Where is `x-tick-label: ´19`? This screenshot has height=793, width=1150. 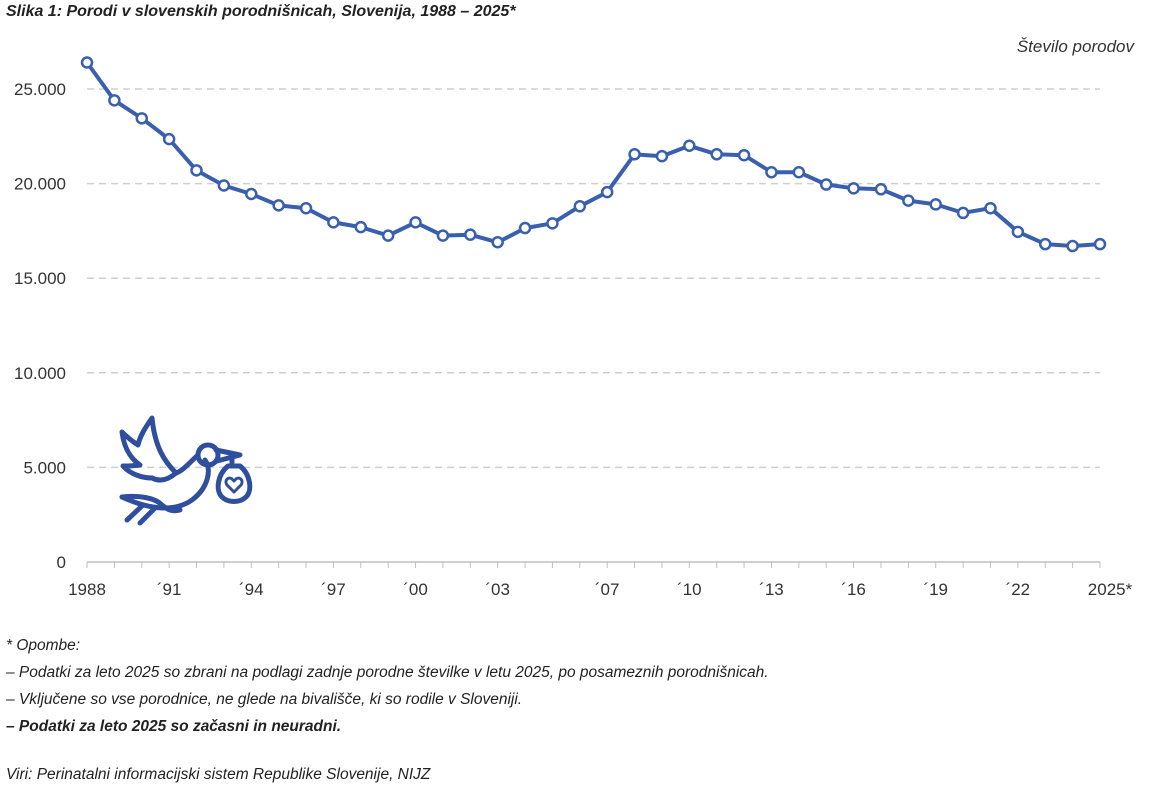 x-tick-label: ´19 is located at coordinates (935, 589).